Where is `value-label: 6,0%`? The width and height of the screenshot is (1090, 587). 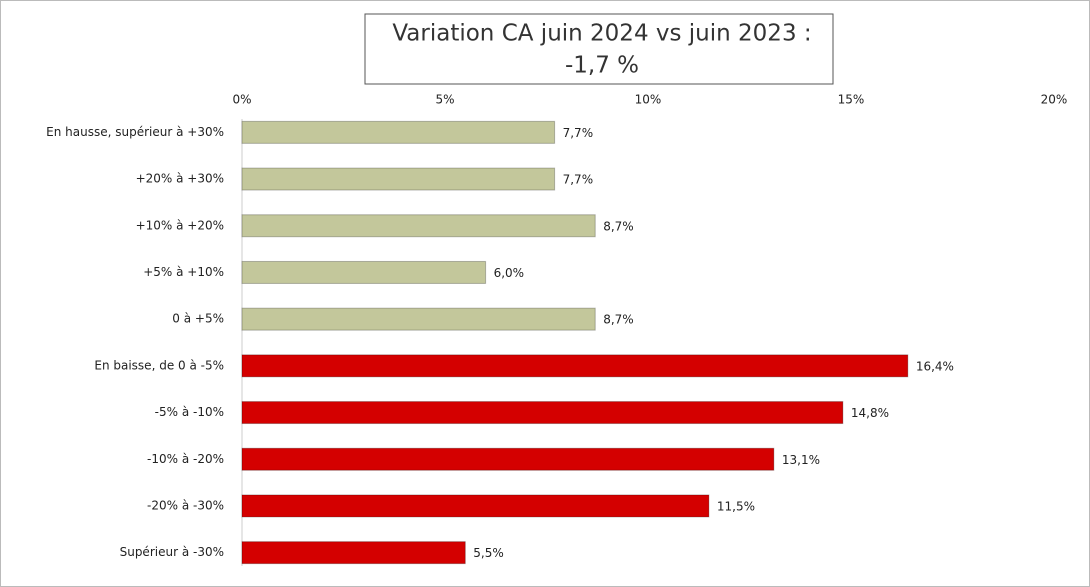 value-label: 6,0% is located at coordinates (509, 273).